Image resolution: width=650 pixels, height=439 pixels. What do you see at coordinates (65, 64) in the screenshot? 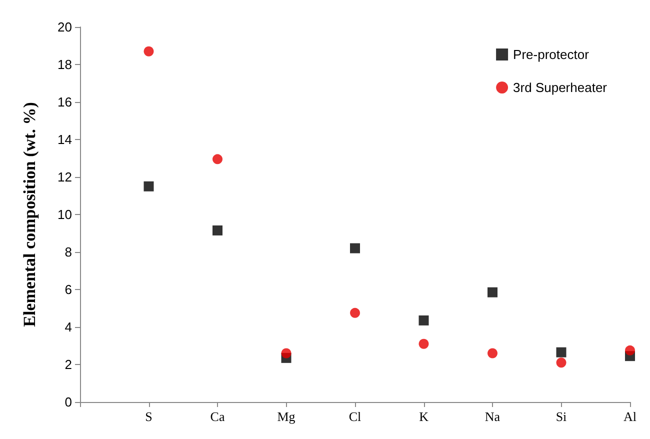
I see `y-tick-label: 18` at bounding box center [65, 64].